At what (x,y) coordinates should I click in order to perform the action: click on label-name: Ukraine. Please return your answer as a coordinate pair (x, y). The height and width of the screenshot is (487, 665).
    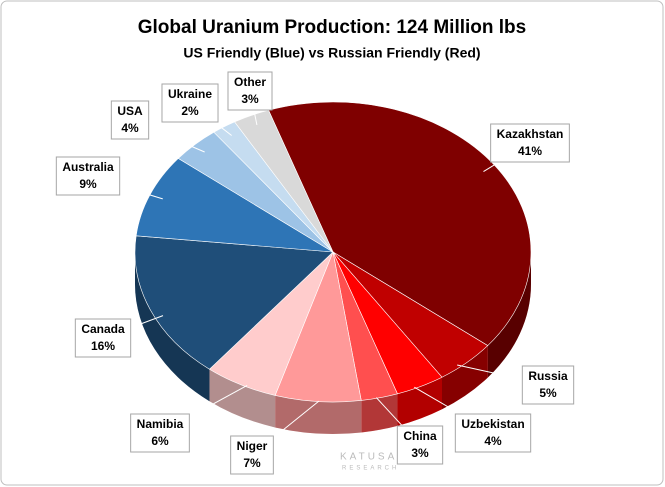
    Looking at the image, I should click on (190, 94).